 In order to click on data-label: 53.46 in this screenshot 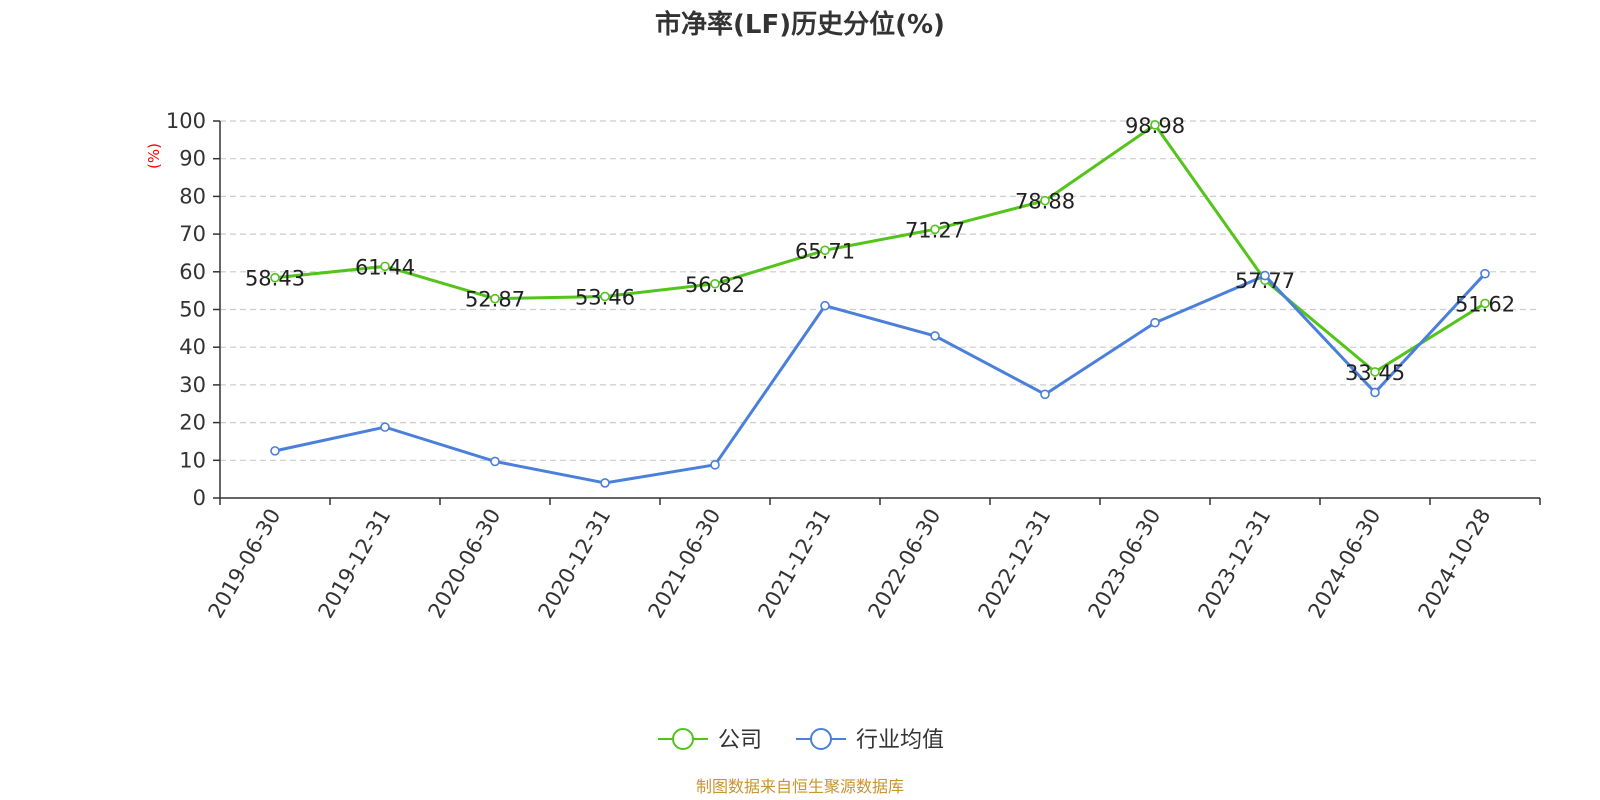, I will do `click(605, 297)`.